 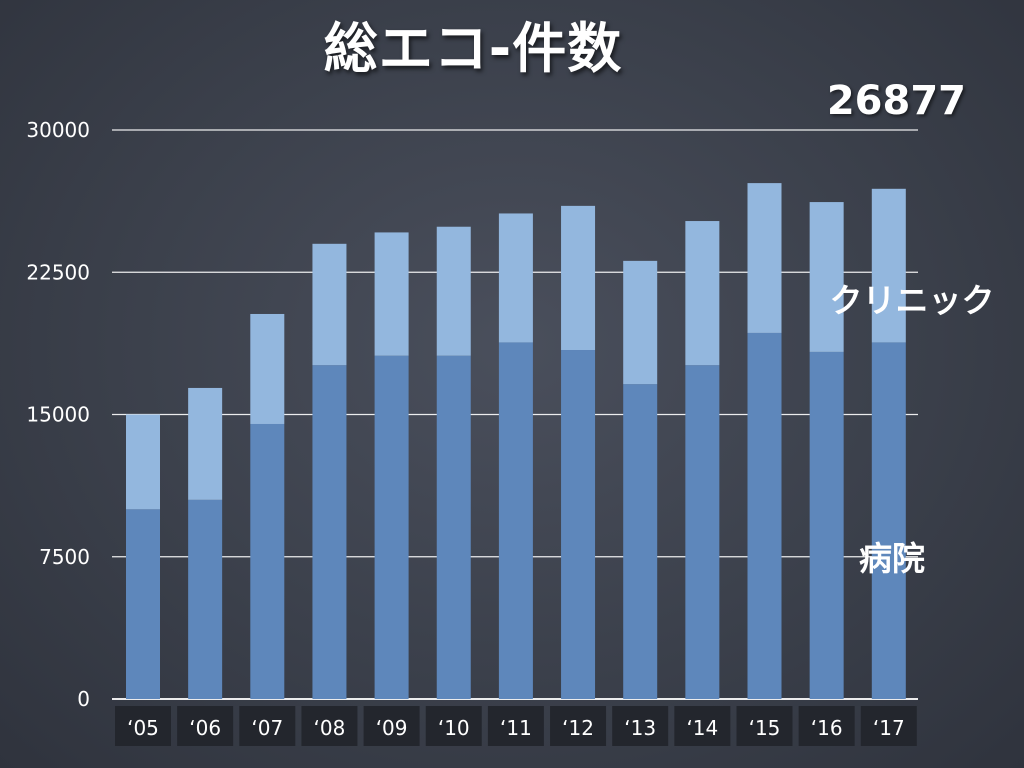 I want to click on y-tick-label: 15000, so click(x=58, y=415).